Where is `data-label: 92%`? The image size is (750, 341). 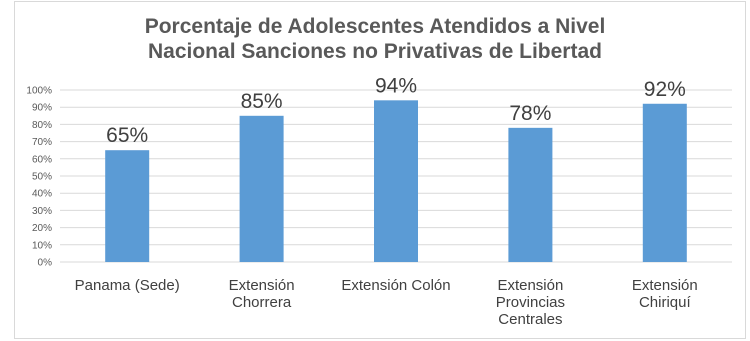 data-label: 92% is located at coordinates (665, 89).